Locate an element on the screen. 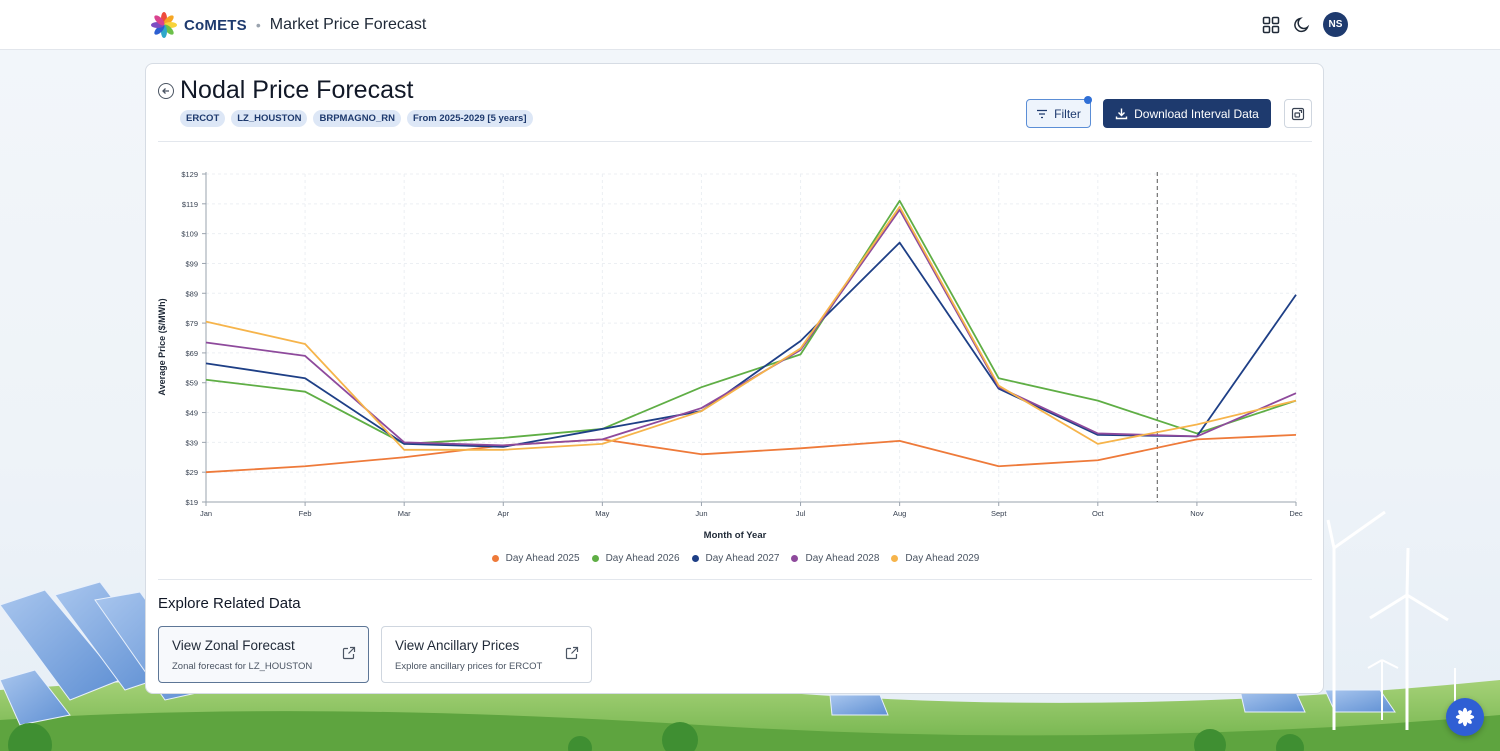 The width and height of the screenshot is (1500, 751). legend-item: Day Ahead 2025 is located at coordinates (535, 558).